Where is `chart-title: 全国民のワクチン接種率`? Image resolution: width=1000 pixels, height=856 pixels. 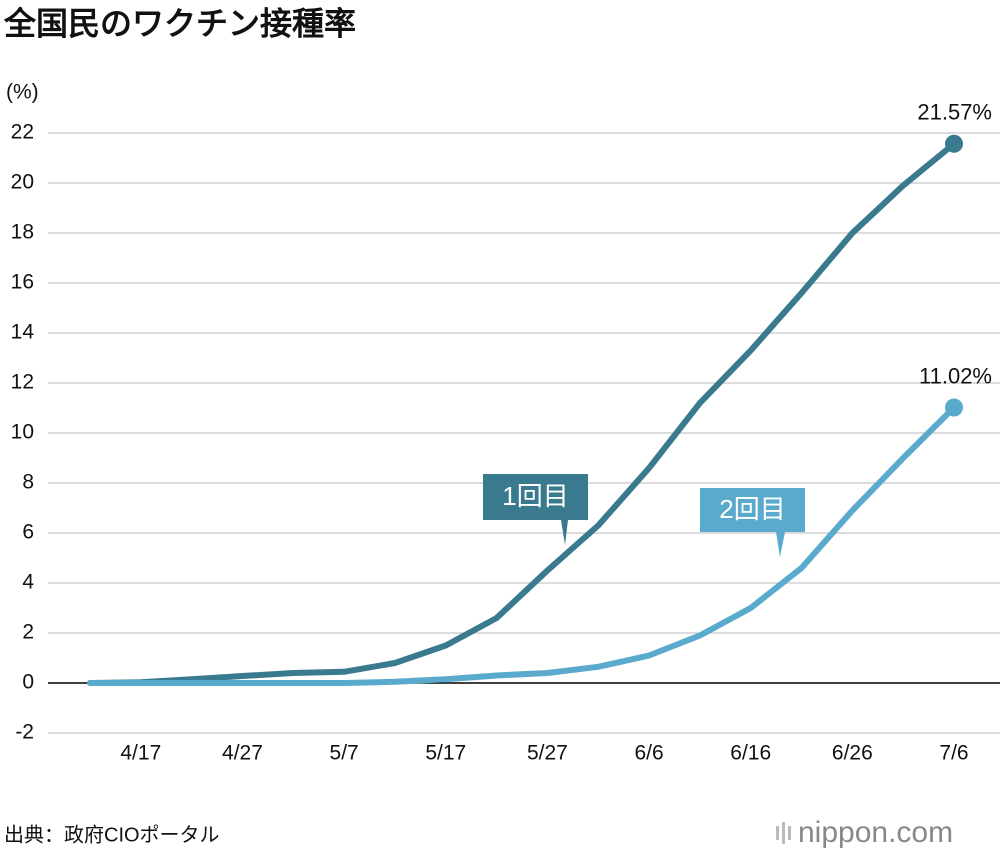 chart-title: 全国民のワクチン接種率 is located at coordinates (179, 23).